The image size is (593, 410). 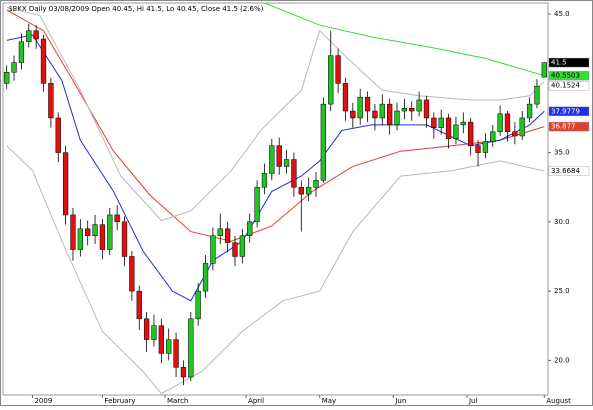 I want to click on x-tick-label: Jun, so click(x=400, y=401).